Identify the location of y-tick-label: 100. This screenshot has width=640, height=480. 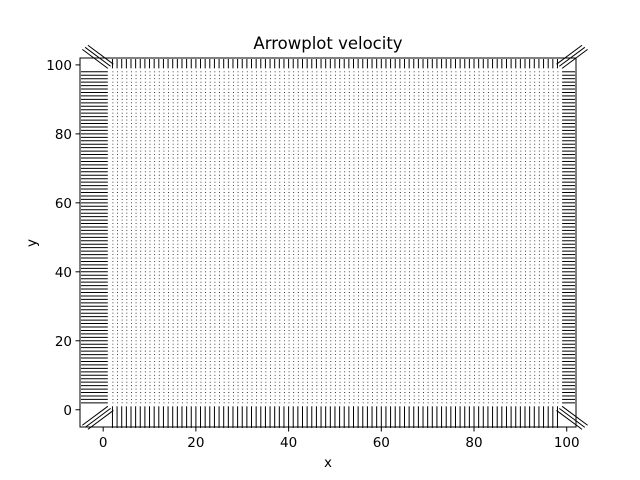
(59, 66).